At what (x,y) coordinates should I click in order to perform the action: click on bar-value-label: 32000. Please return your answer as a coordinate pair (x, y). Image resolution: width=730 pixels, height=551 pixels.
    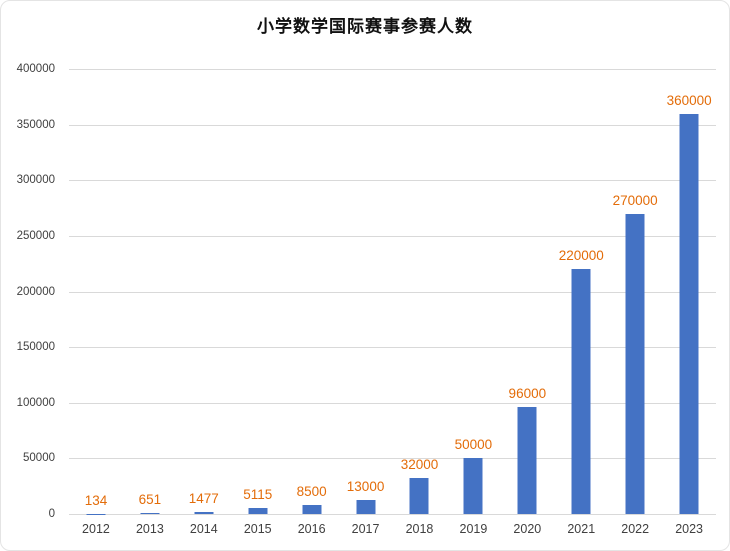
    Looking at the image, I should click on (419, 465).